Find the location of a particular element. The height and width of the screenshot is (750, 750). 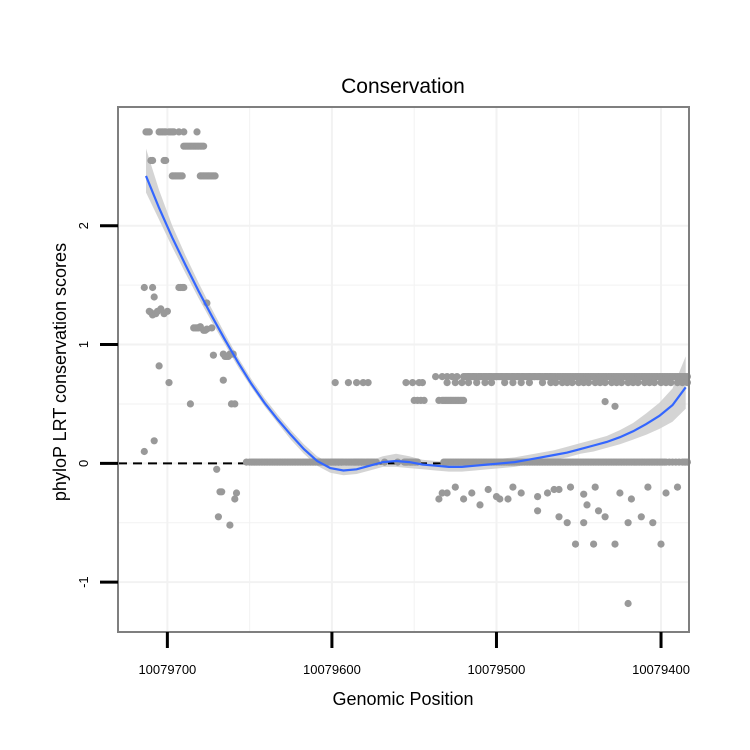

chart-title: Conservation is located at coordinates (403, 86).